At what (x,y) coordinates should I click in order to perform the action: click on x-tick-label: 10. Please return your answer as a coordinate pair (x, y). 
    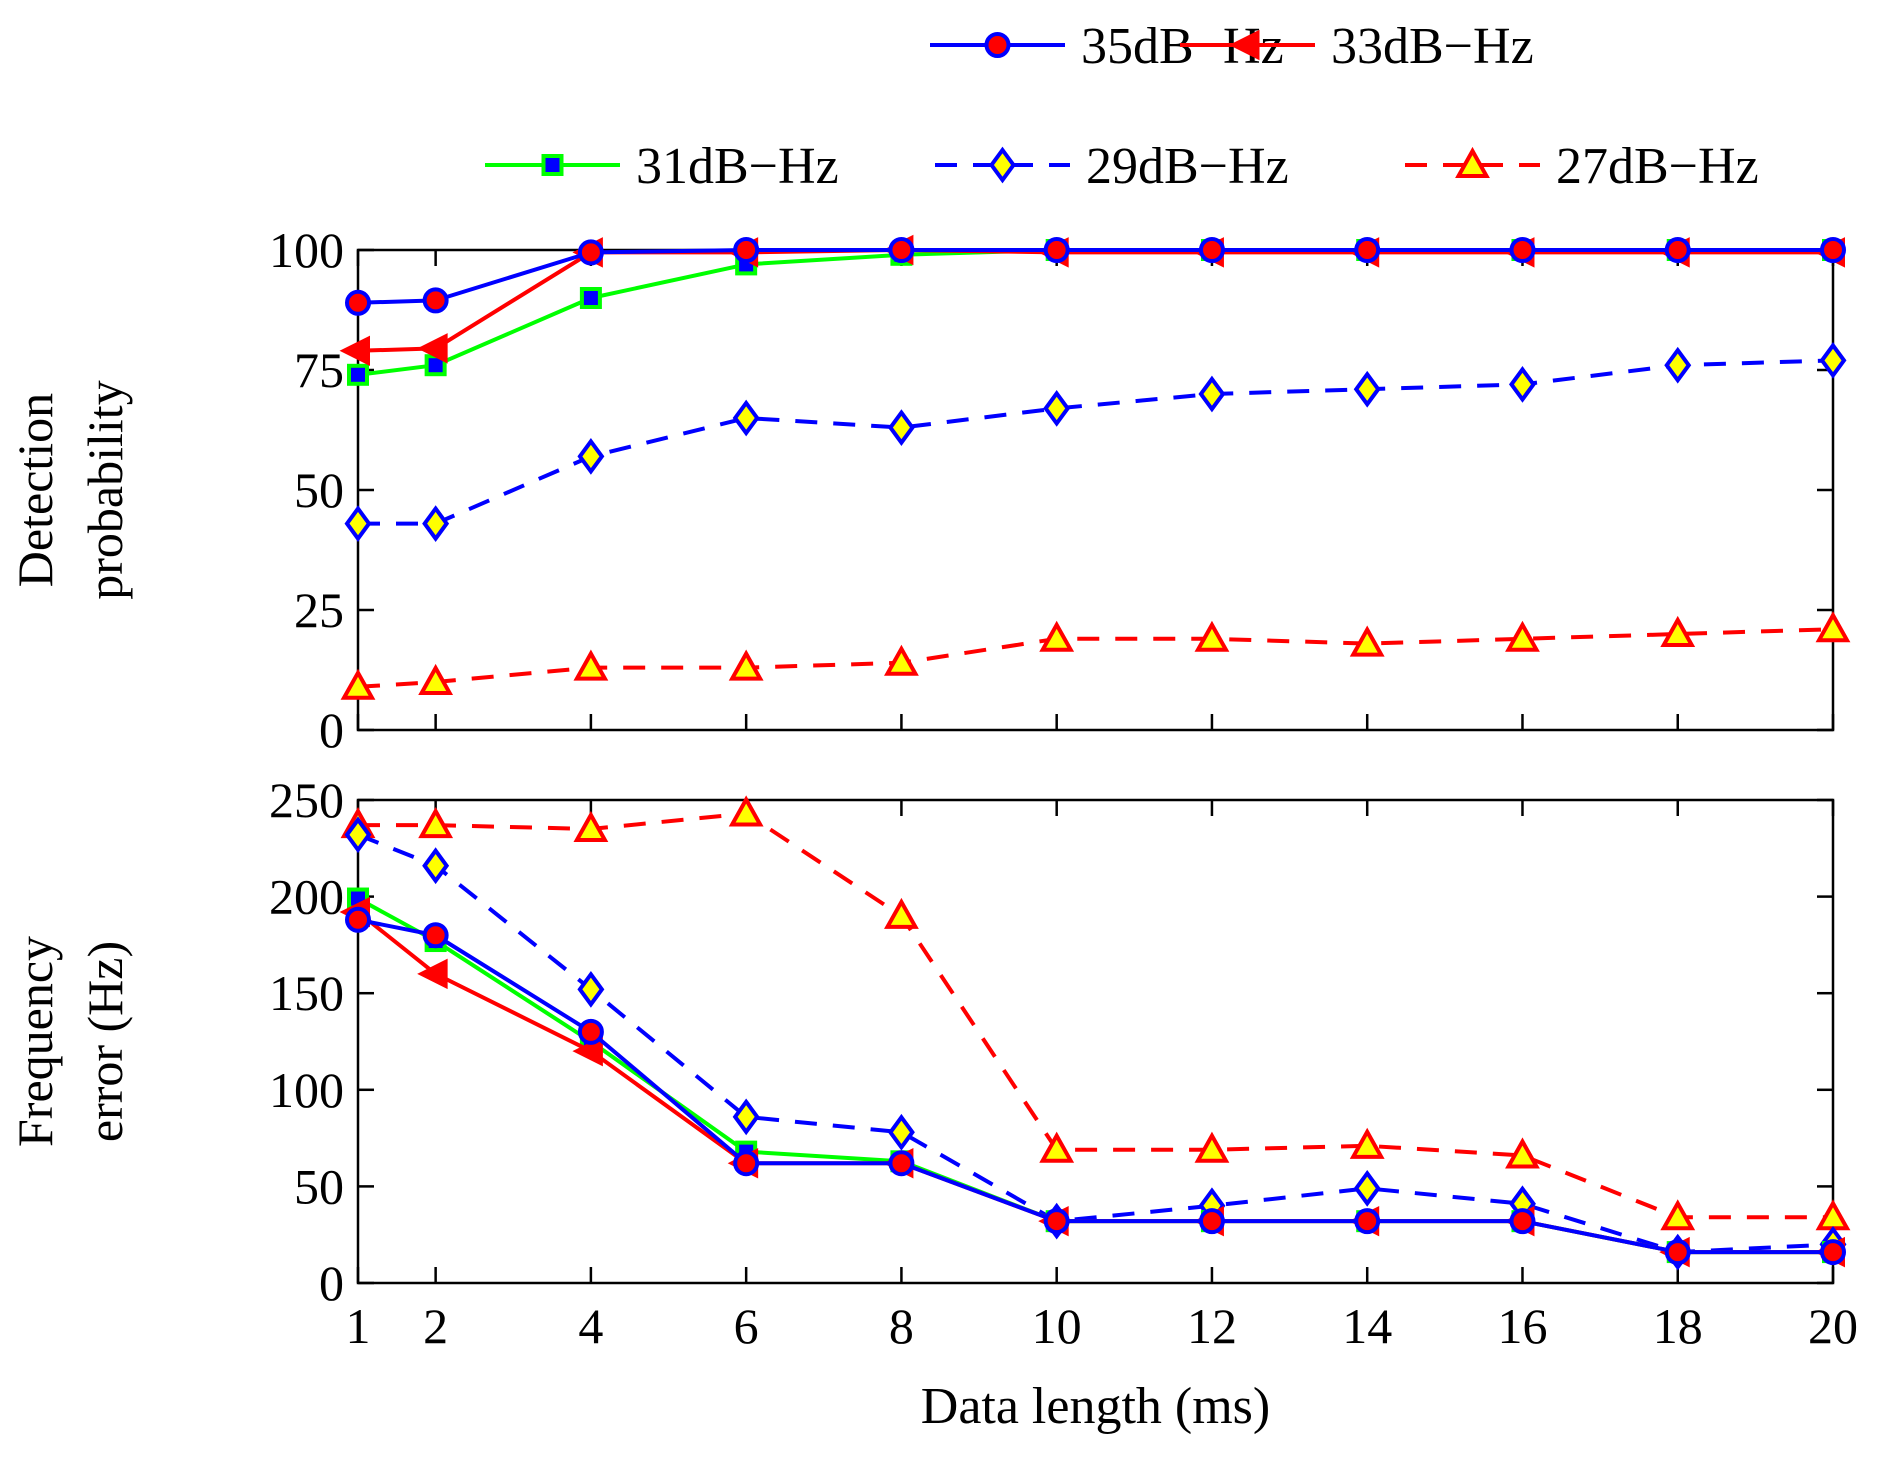
    Looking at the image, I should click on (1057, 1326).